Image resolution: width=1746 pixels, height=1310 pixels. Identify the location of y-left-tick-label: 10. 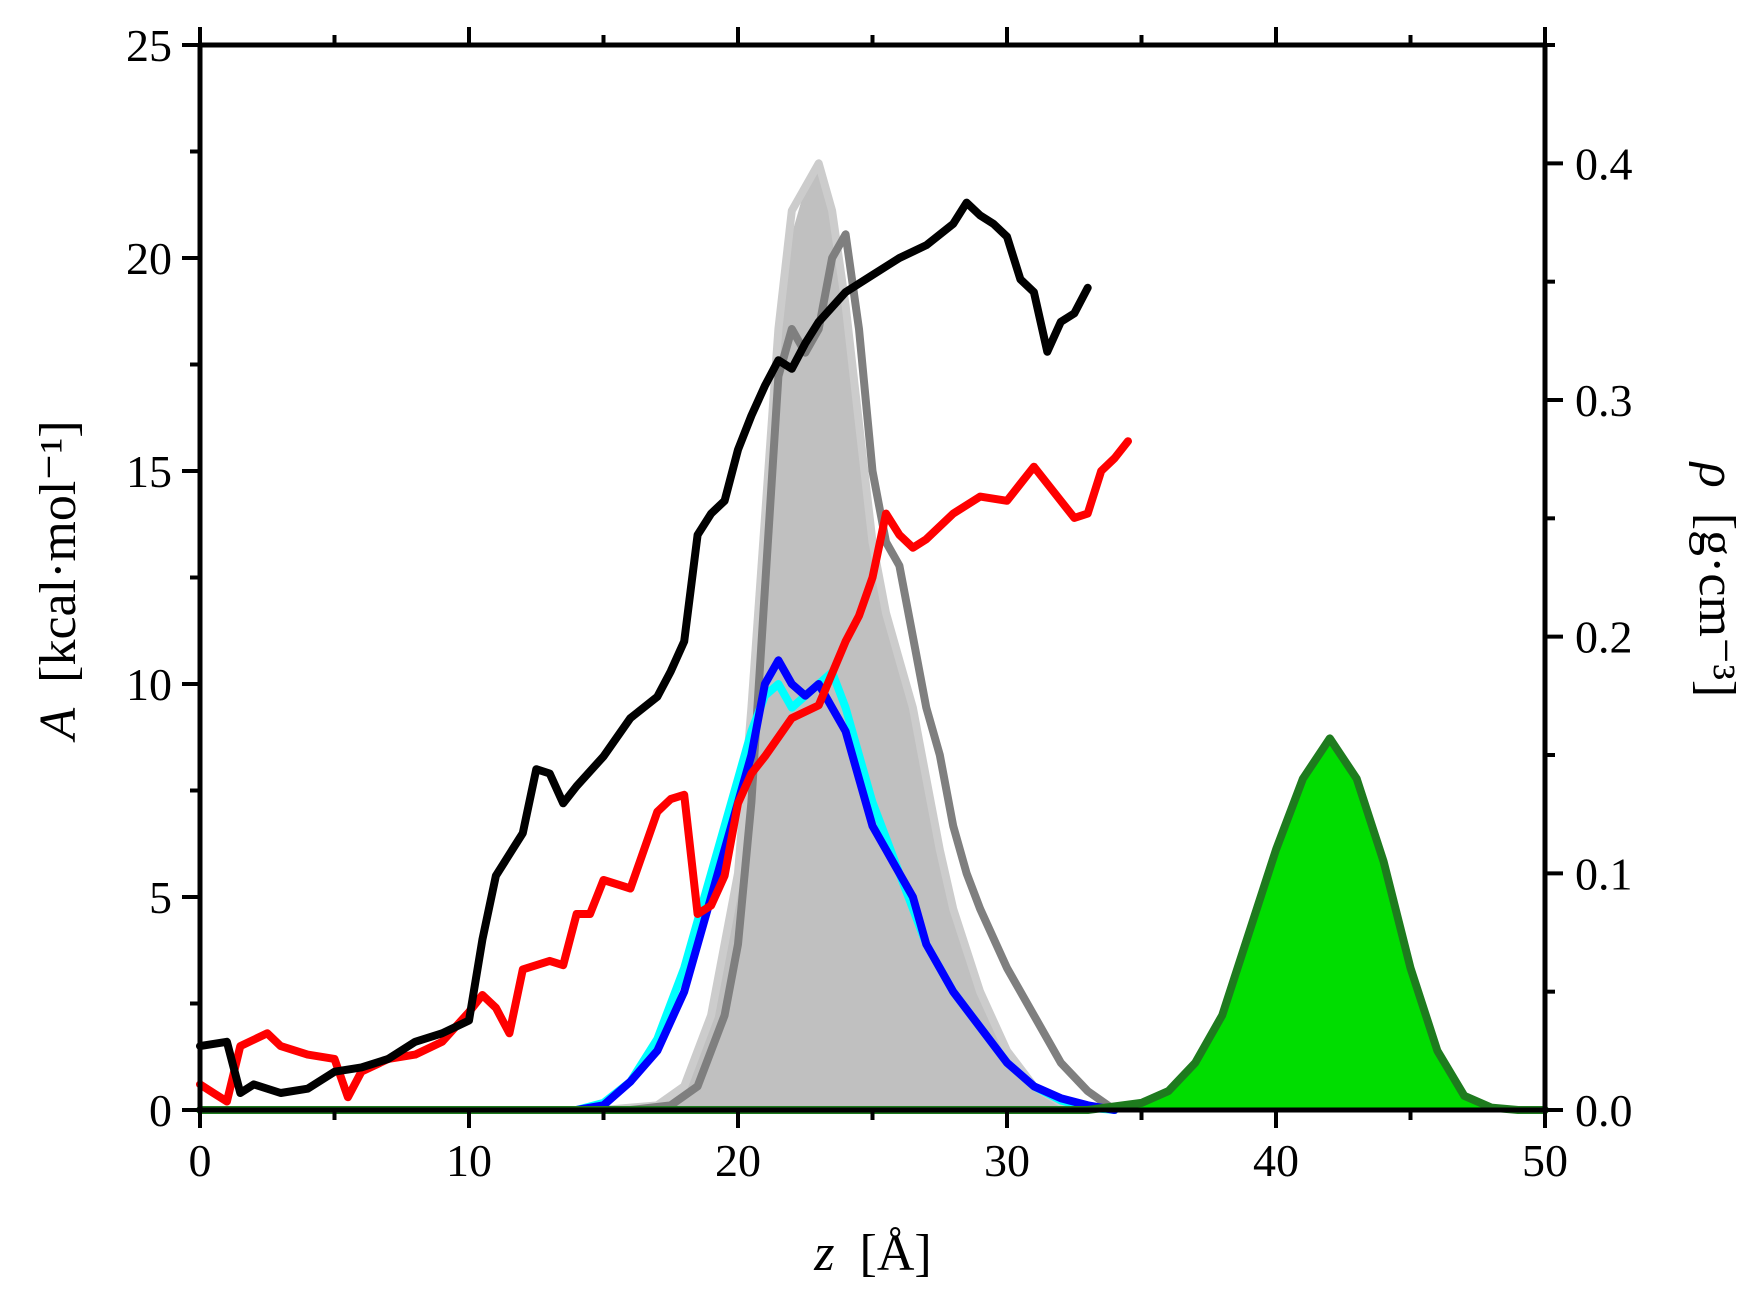
(149, 684).